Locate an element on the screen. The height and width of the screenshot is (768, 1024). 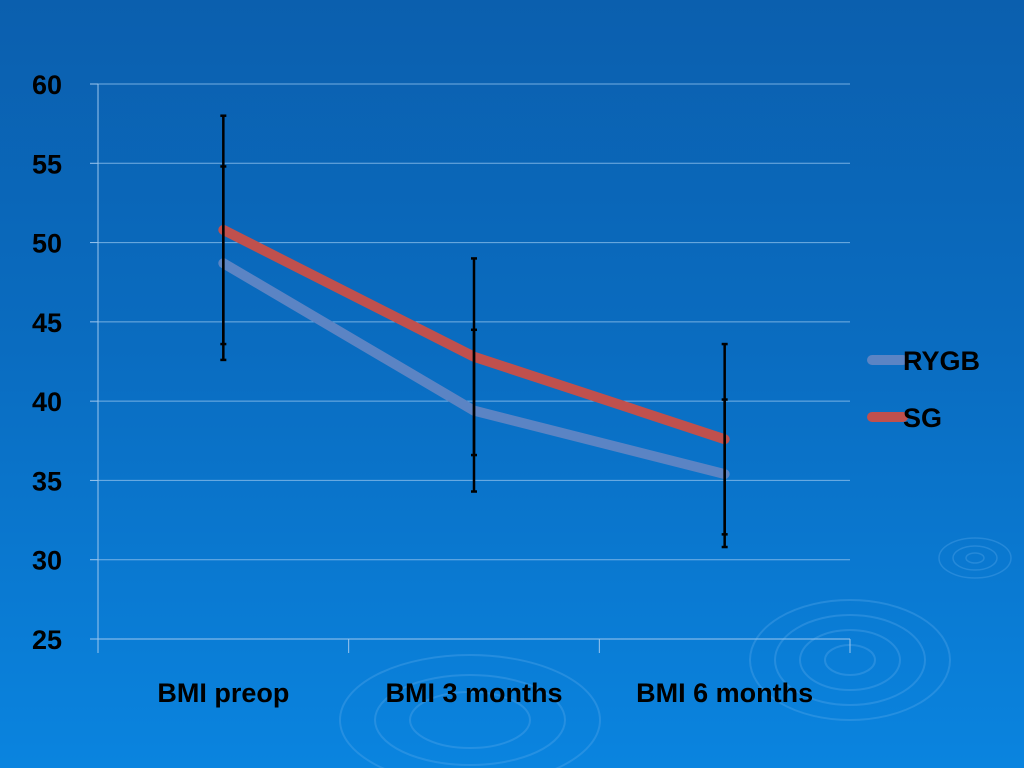
y-tick-label: 50 is located at coordinates (47, 244).